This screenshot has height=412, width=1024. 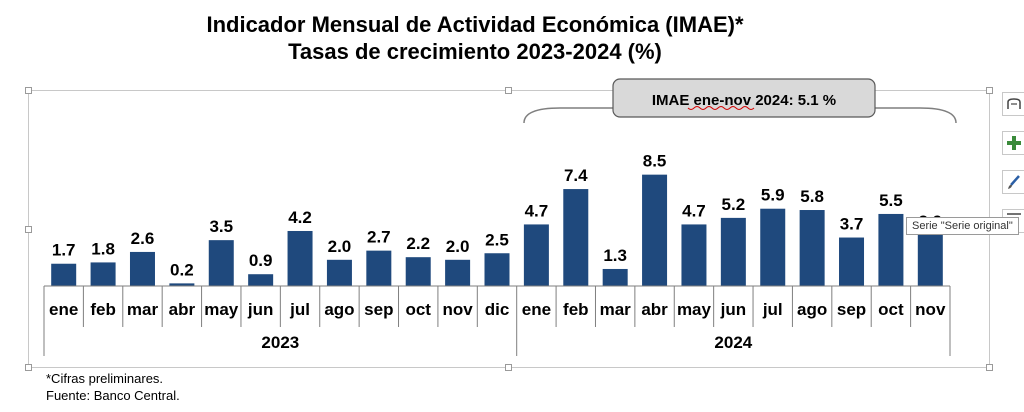 What do you see at coordinates (475, 51) in the screenshot?
I see `chart-subtitle: Tasas de crecimiento 2023-2024 (%)` at bounding box center [475, 51].